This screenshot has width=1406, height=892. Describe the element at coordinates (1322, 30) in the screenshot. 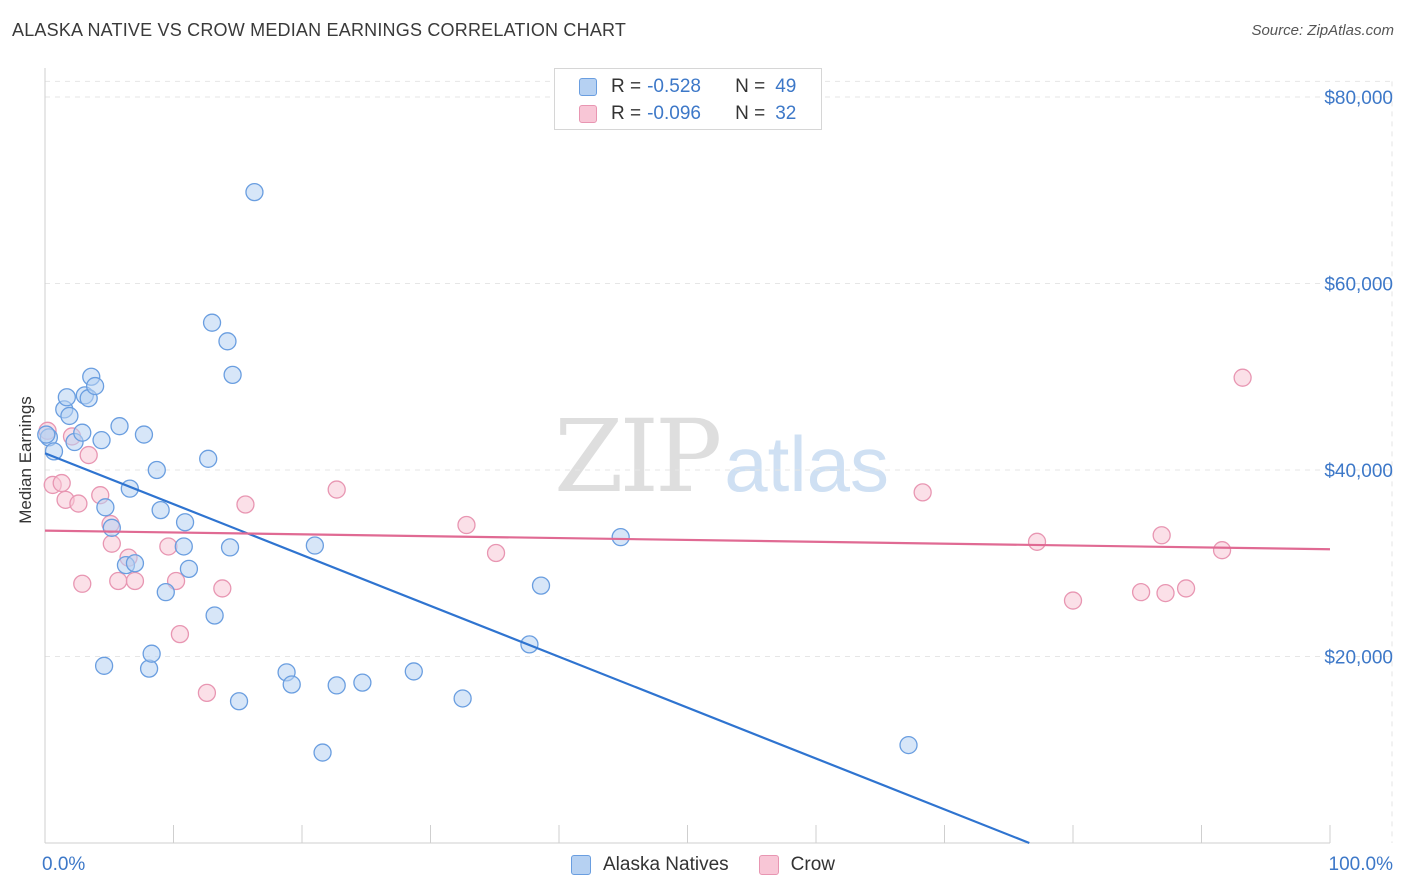

I see `source-label: Source: ZipAtlas.com` at that location.